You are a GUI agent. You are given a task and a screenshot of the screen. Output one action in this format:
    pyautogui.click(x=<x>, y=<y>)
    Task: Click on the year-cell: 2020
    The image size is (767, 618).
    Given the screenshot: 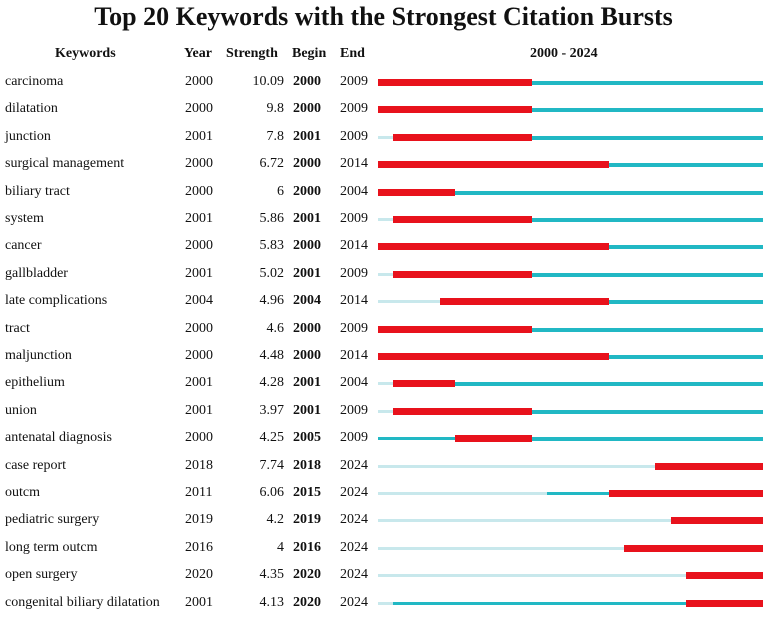 What is the action you would take?
    pyautogui.click(x=199, y=575)
    